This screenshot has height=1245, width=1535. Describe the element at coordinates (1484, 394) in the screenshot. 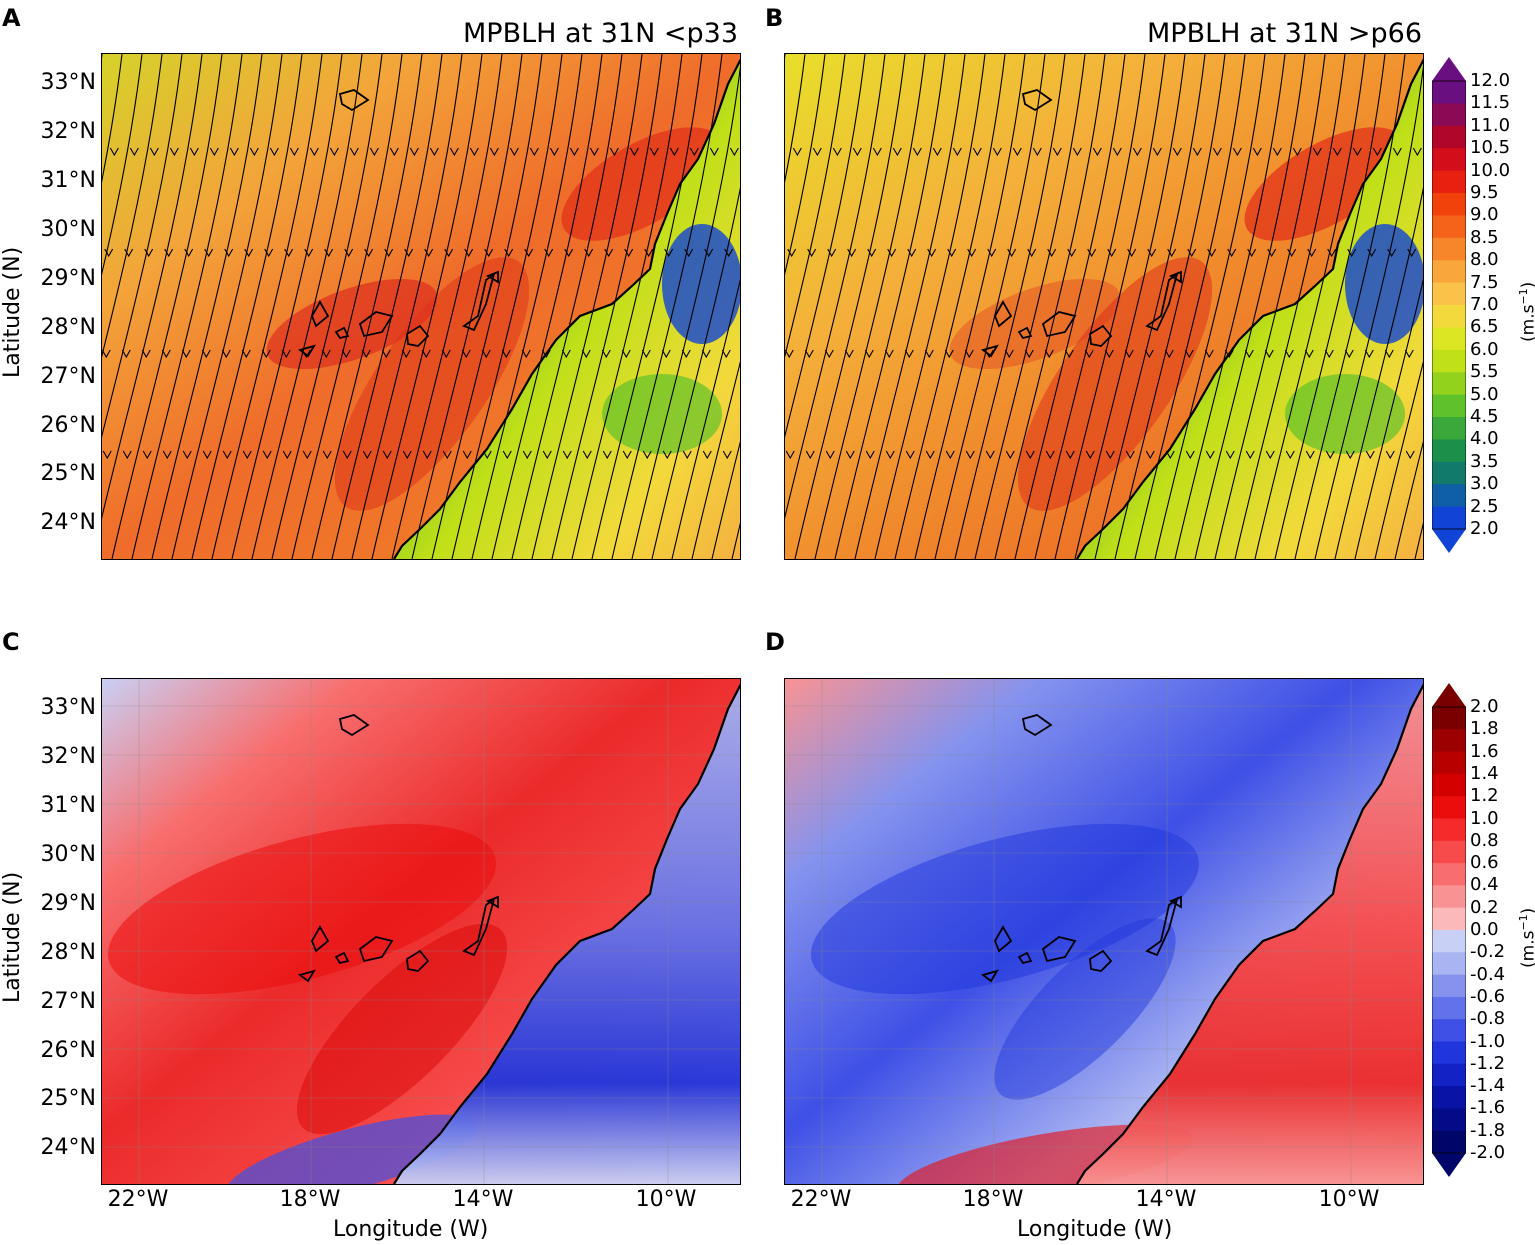

I see `colorbar-tick-label: 5.0` at that location.